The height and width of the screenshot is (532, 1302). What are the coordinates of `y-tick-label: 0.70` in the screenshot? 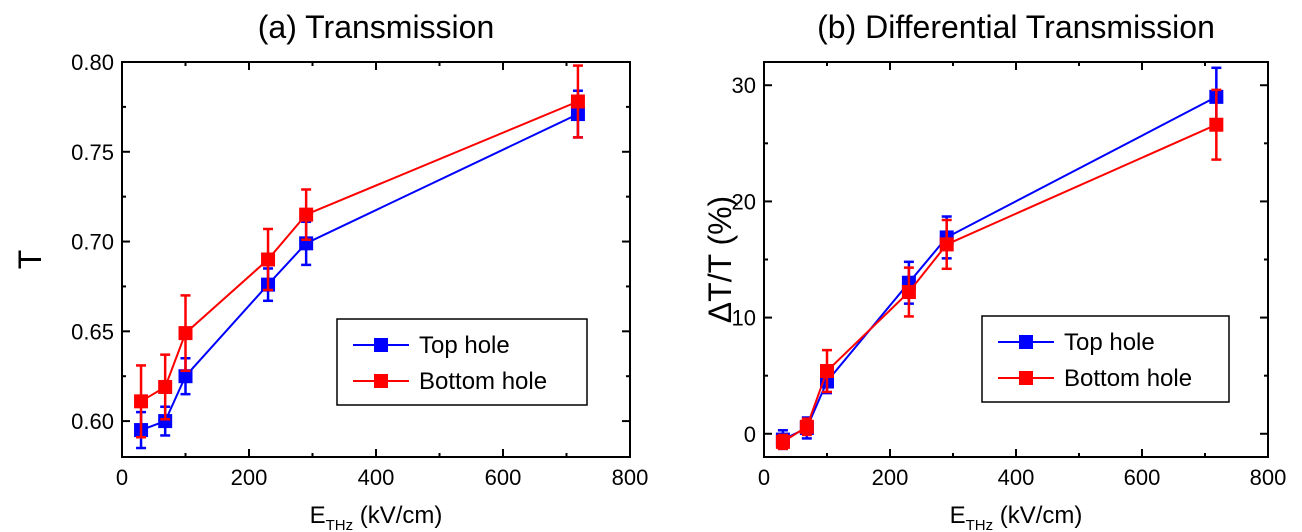 It's located at (92, 242).